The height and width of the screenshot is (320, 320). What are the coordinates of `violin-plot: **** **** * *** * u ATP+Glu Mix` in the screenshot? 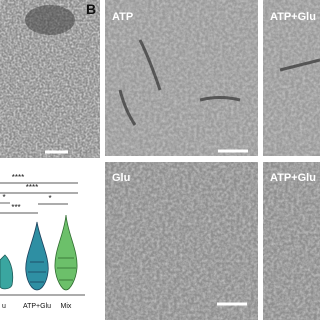 It's located at (42, 241).